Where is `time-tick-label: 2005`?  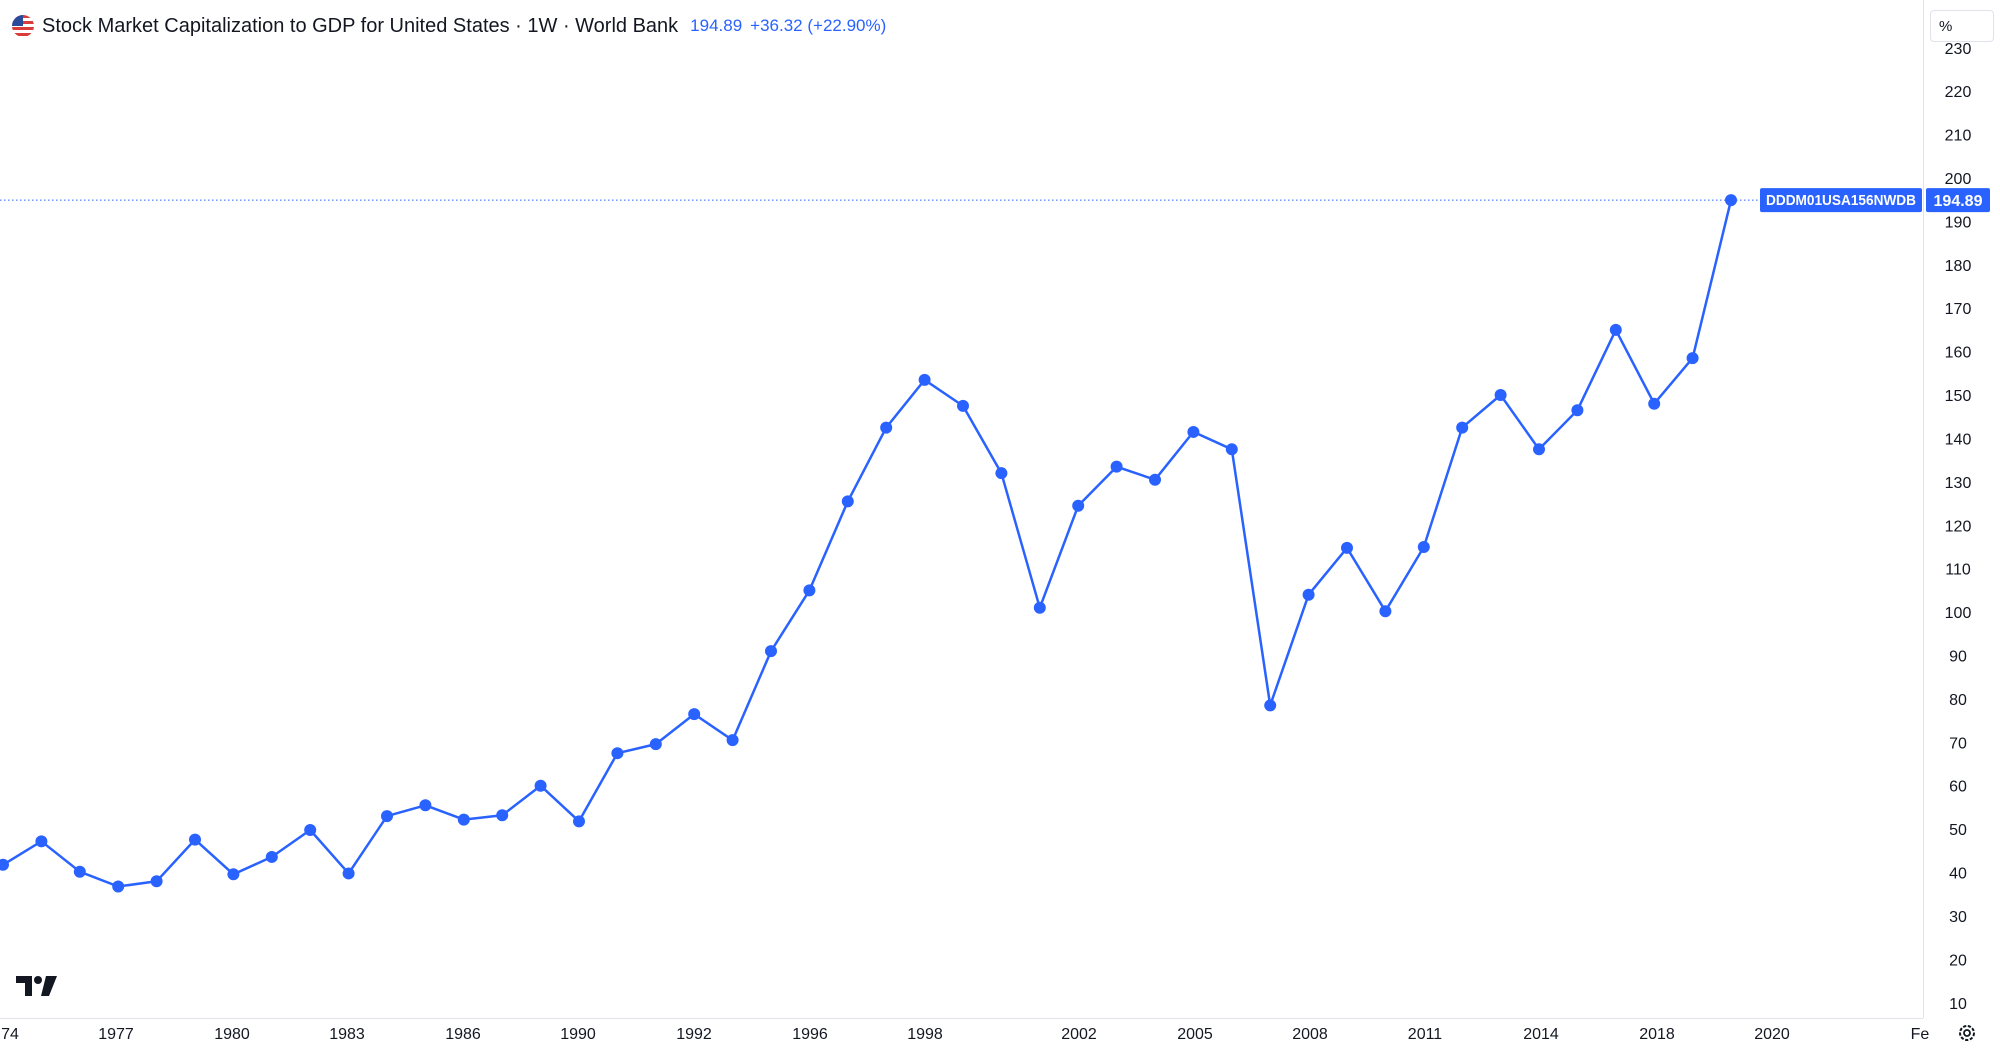
time-tick-label: 2005 is located at coordinates (1195, 1034).